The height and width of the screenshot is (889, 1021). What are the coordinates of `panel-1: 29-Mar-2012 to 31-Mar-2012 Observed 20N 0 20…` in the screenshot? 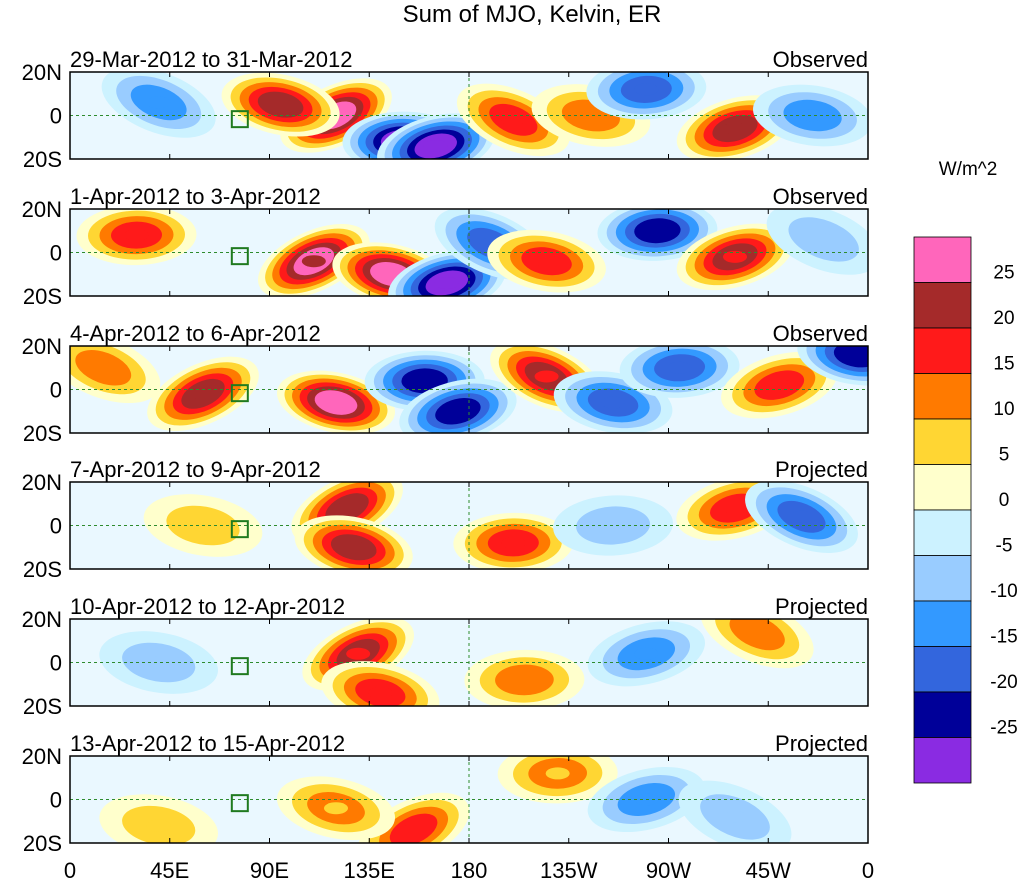 It's located at (445, 109).